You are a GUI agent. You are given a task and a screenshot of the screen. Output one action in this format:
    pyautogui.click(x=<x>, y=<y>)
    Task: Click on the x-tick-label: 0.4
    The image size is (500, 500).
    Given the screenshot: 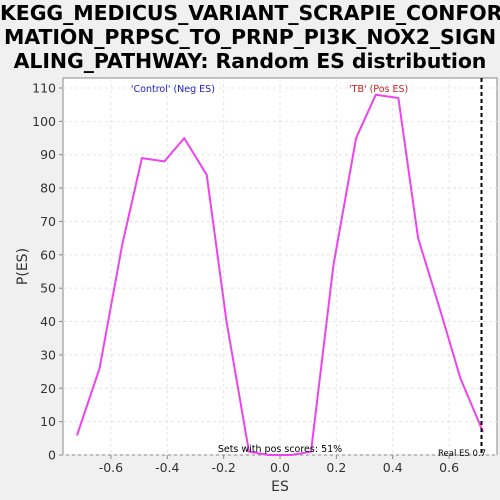 What is the action you would take?
    pyautogui.click(x=393, y=467)
    